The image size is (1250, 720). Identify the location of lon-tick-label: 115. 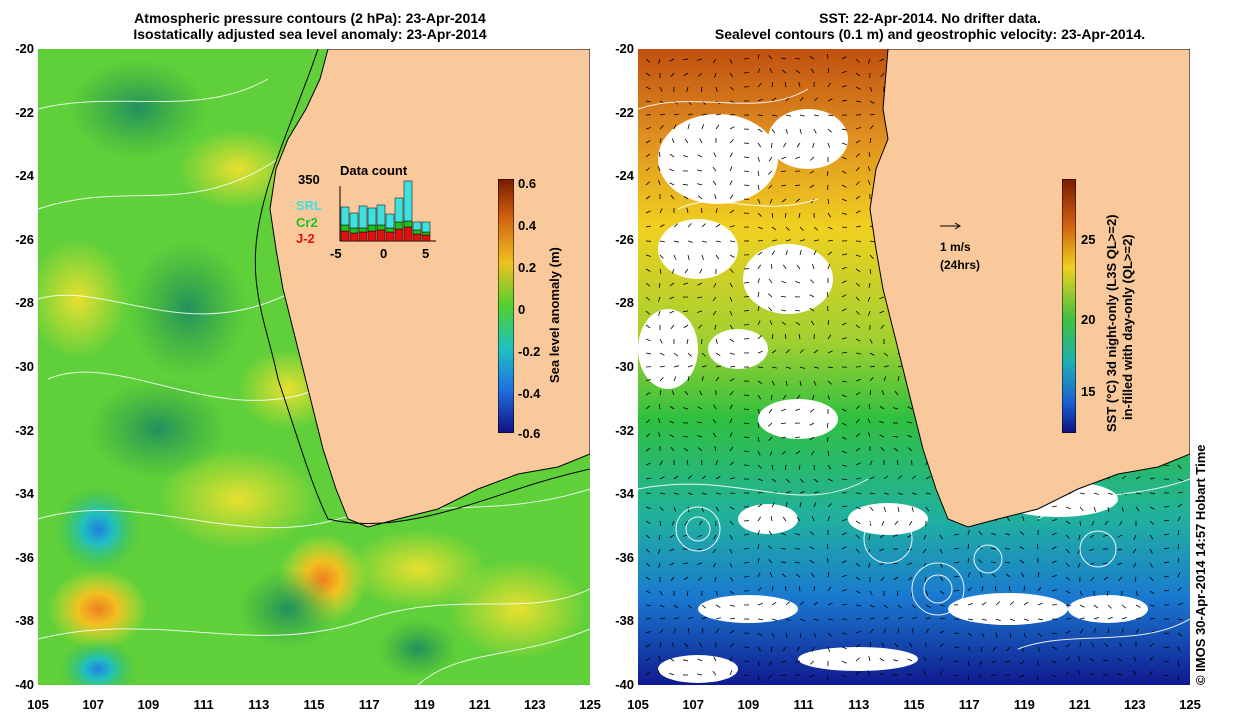
(914, 704).